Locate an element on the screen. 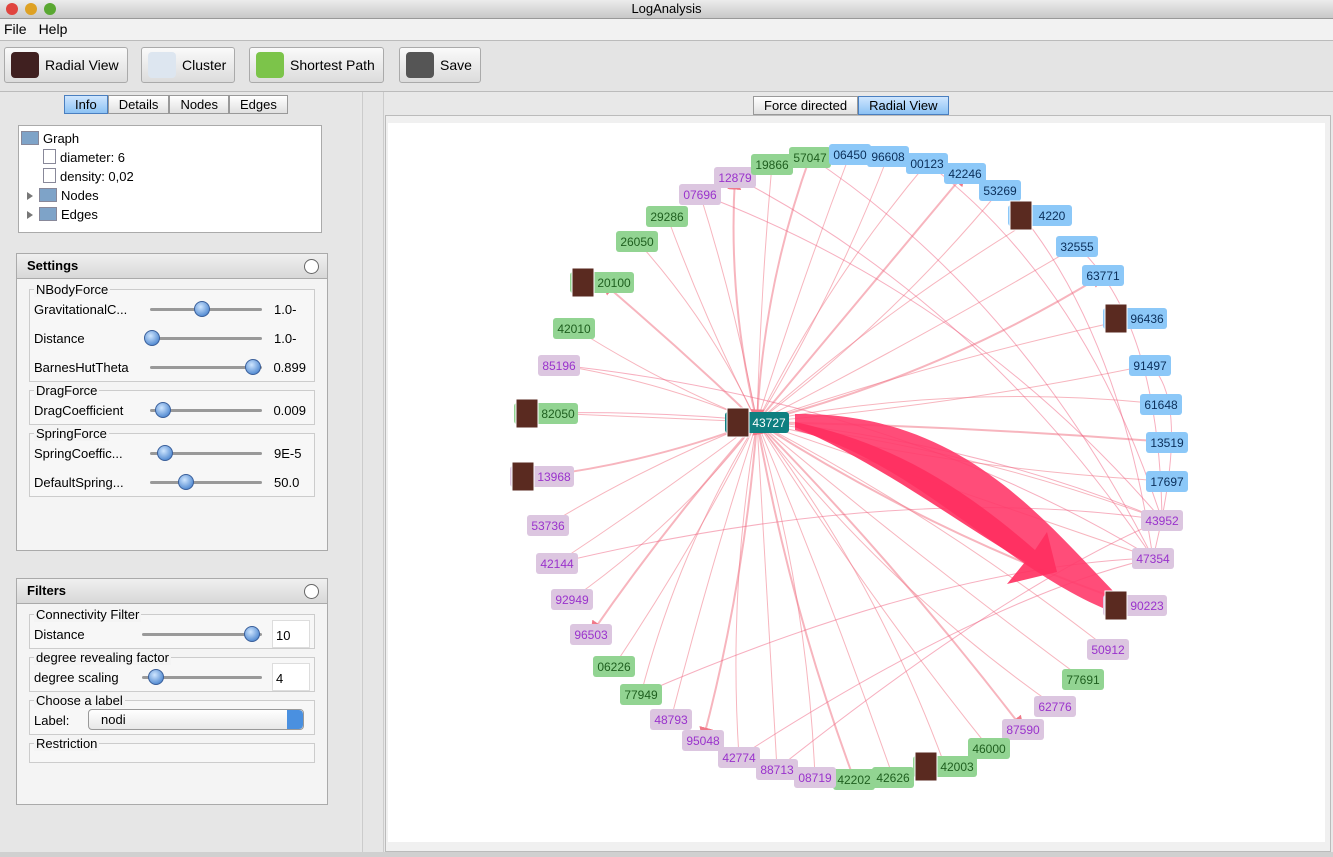 The width and height of the screenshot is (1333, 857). node-label: 26050 is located at coordinates (637, 242).